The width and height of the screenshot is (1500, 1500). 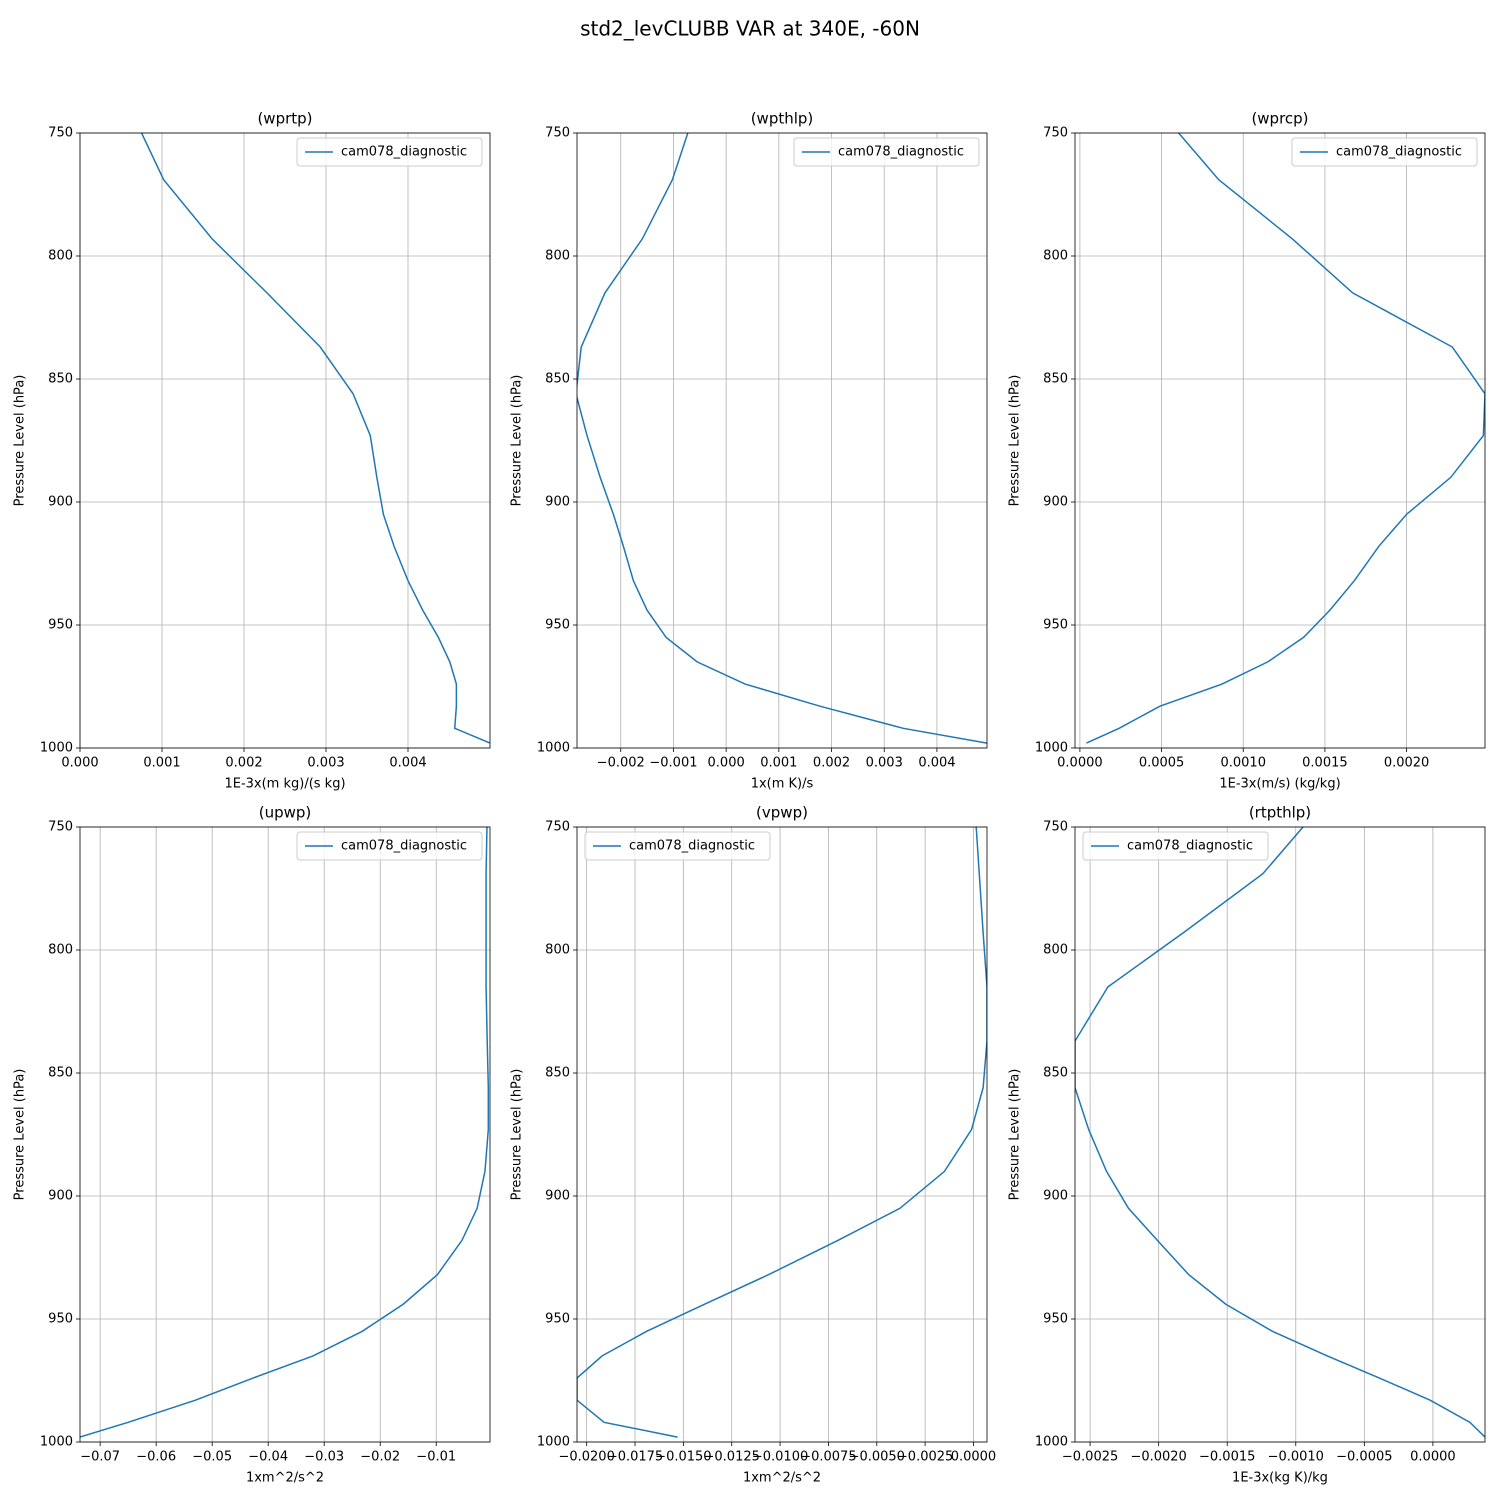 I want to click on x-tick-label: −0.0005, so click(x=1364, y=1457).